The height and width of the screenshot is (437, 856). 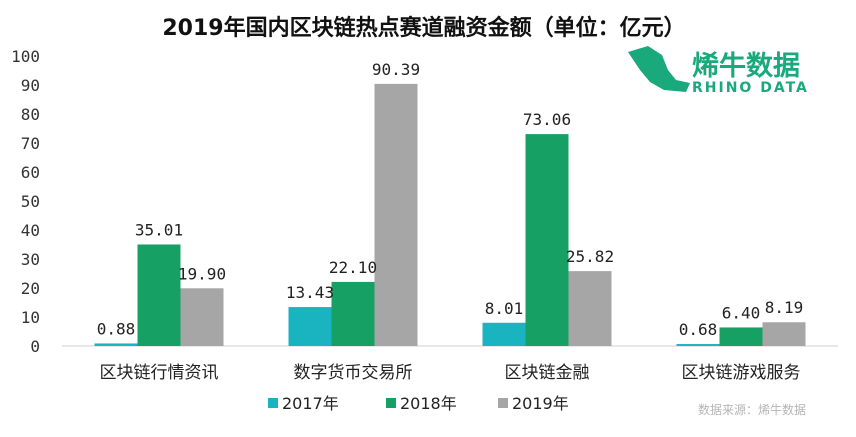 I want to click on brand-logo: 烯牛数据 RHINO DATA, so click(x=718, y=71).